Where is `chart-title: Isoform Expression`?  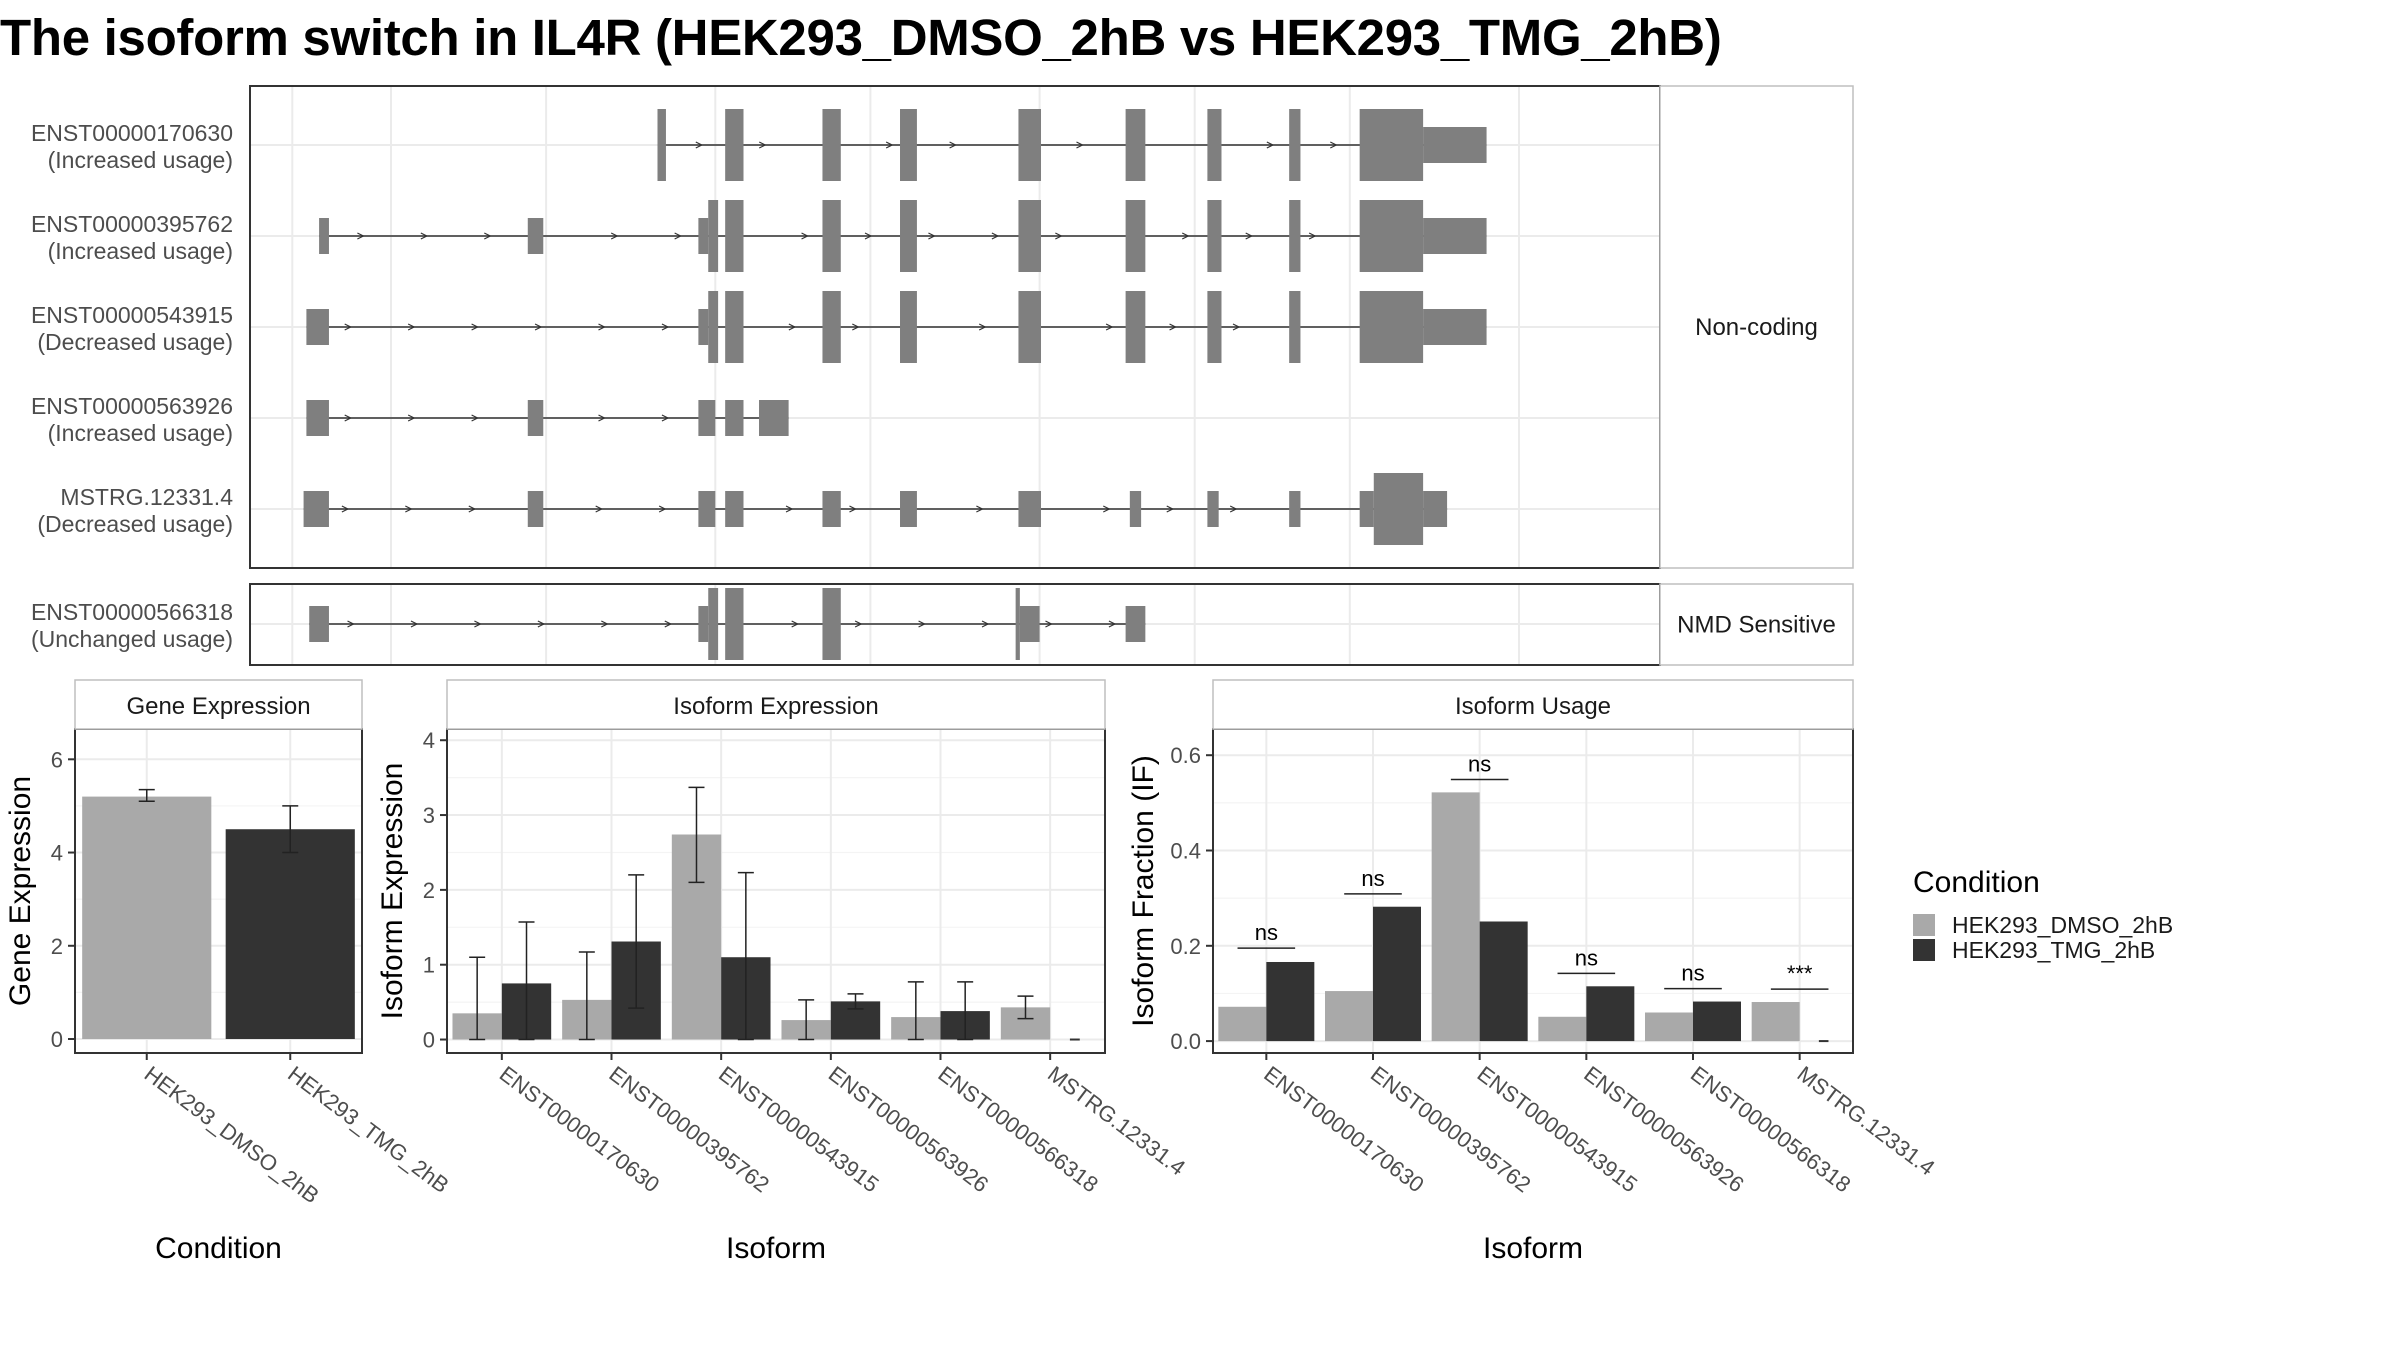
chart-title: Isoform Expression is located at coordinates (775, 706).